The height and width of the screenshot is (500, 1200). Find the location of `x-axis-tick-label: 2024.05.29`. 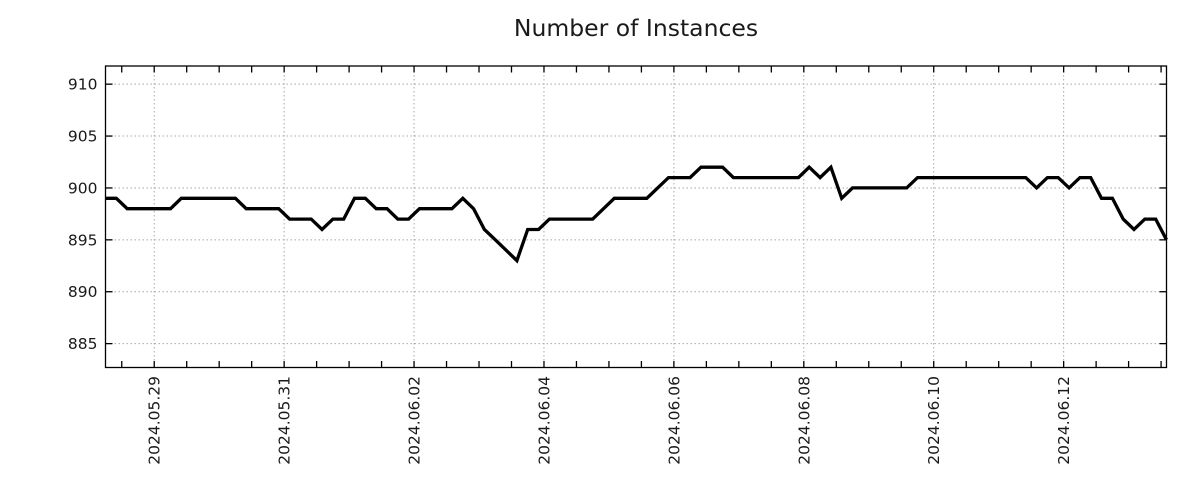

x-axis-tick-label: 2024.05.29 is located at coordinates (155, 420).